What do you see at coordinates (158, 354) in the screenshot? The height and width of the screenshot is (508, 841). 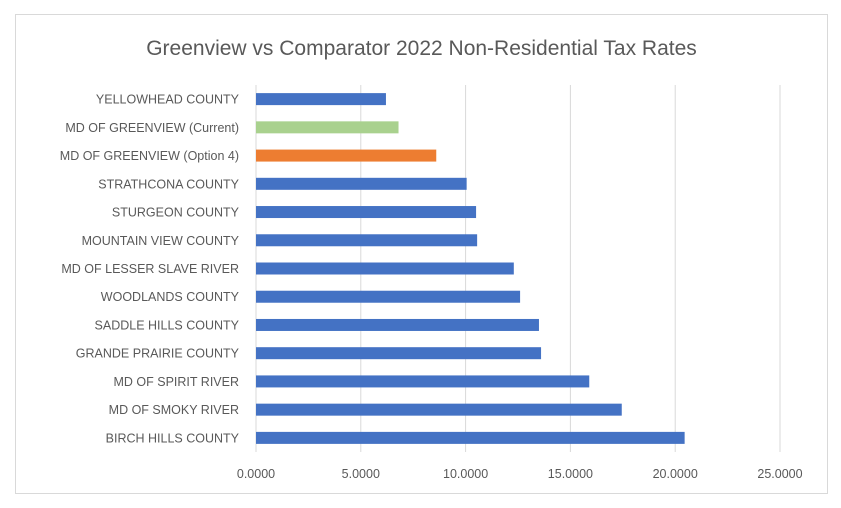 I see `category-label: GRANDE PRAIRIE COUNTY` at bounding box center [158, 354].